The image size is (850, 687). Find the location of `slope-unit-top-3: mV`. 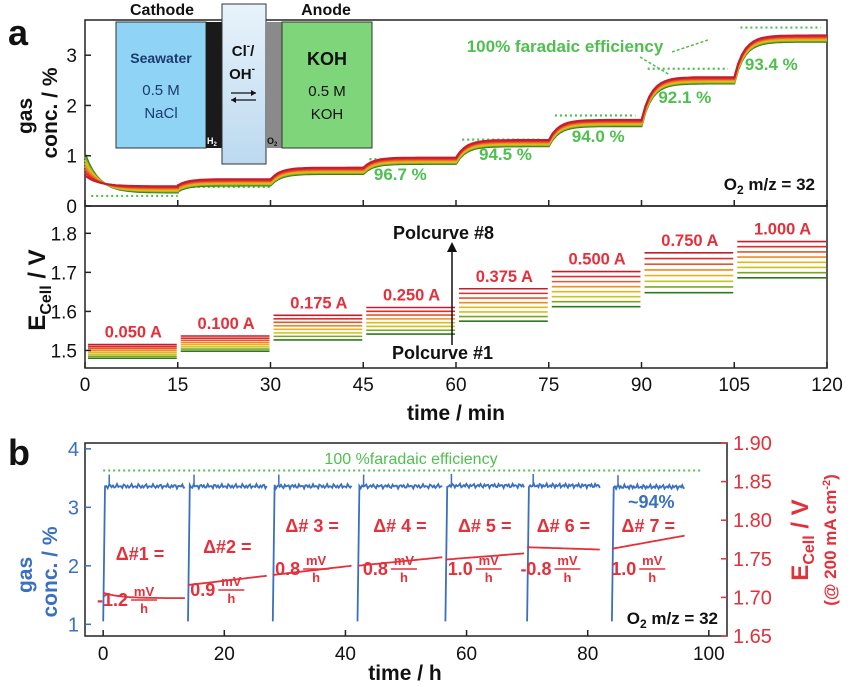

slope-unit-top-3: mV is located at coordinates (316, 560).